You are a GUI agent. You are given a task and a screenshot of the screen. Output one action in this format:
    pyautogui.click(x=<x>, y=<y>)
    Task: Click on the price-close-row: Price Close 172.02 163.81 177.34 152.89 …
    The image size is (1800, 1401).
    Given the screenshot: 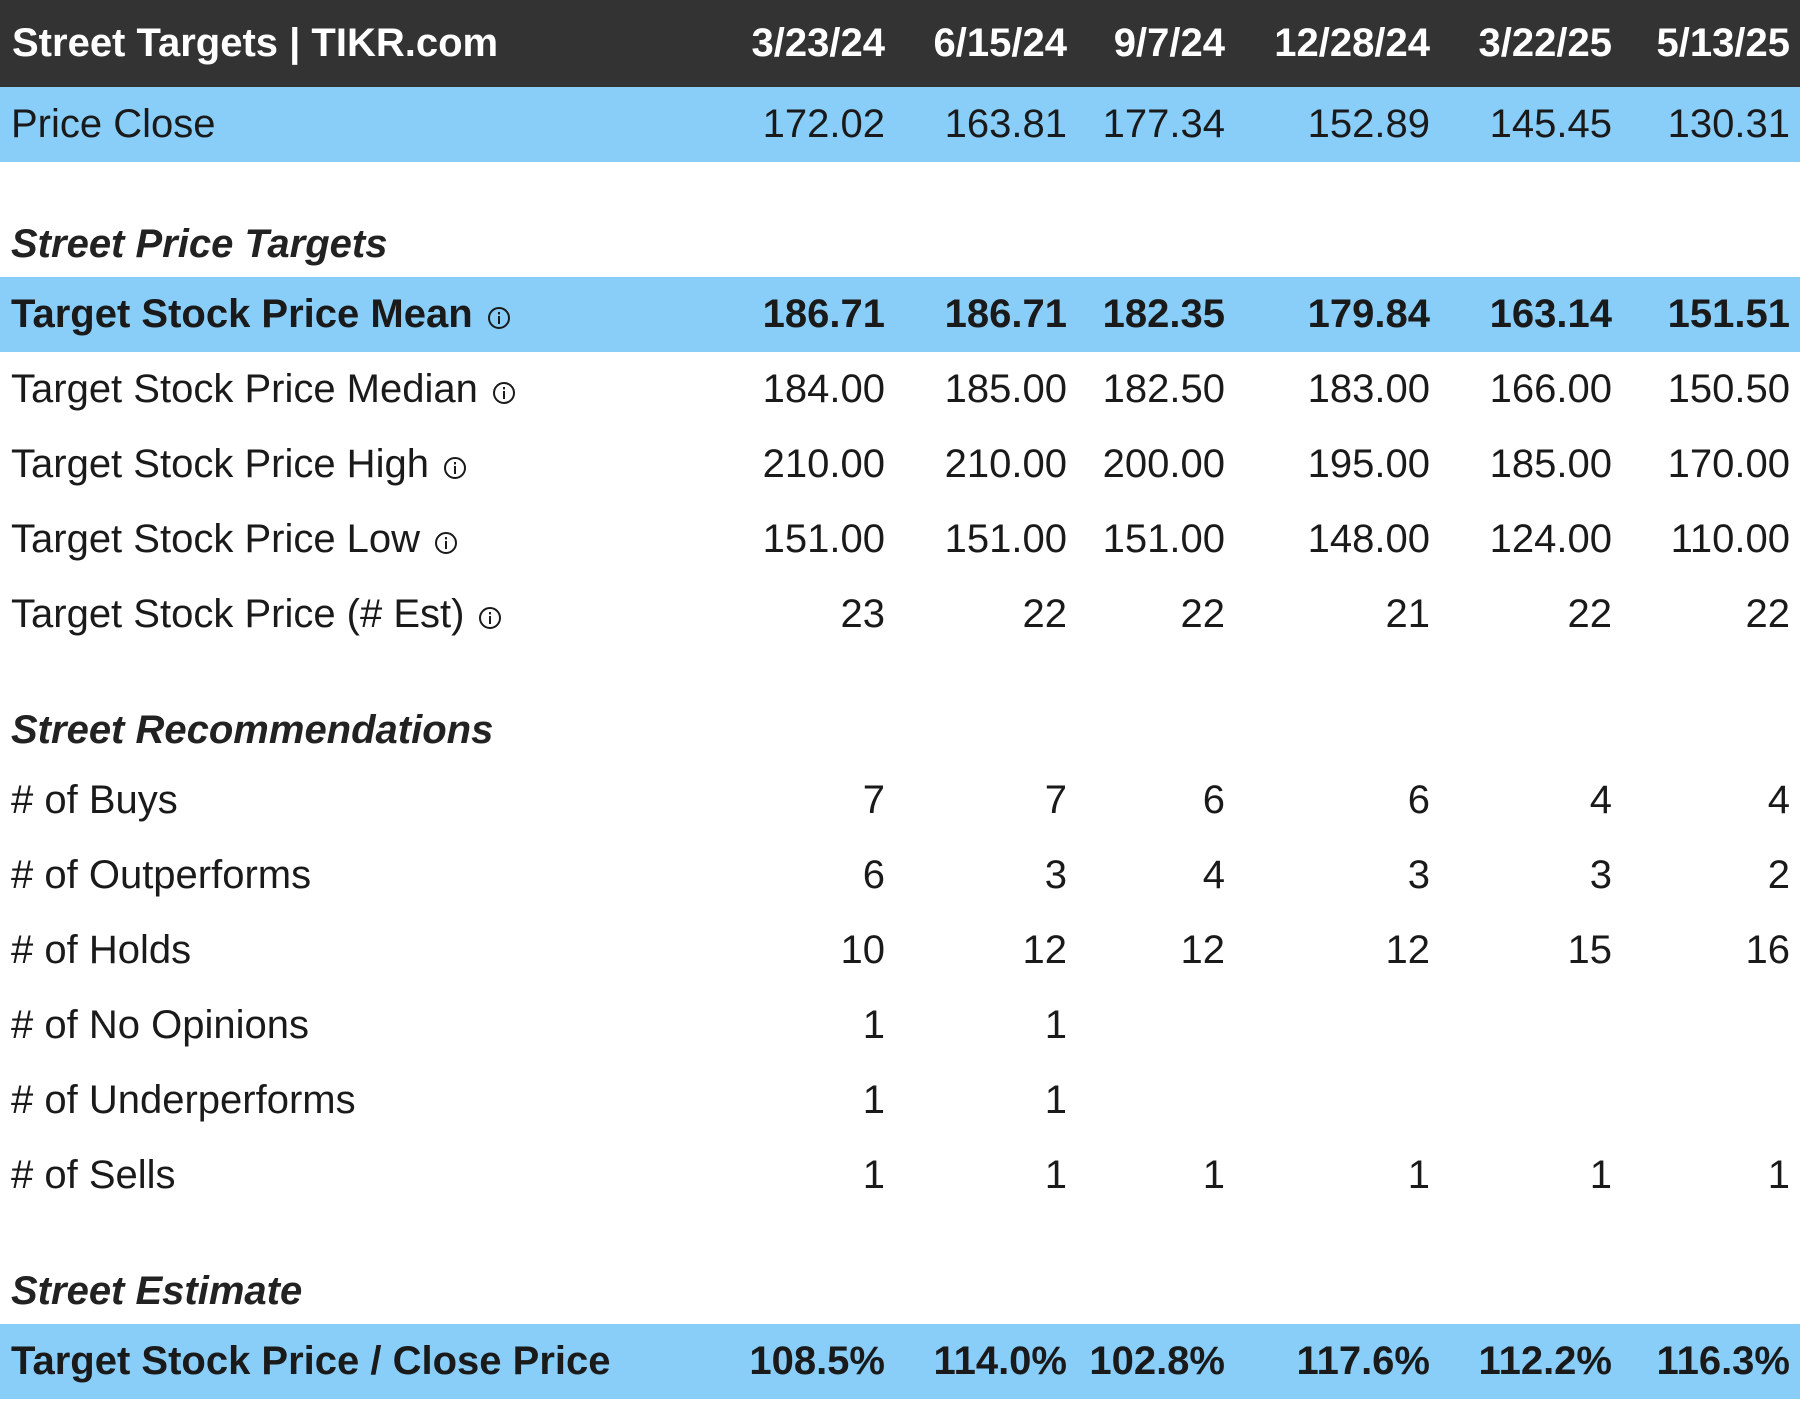 What is the action you would take?
    pyautogui.click(x=900, y=124)
    